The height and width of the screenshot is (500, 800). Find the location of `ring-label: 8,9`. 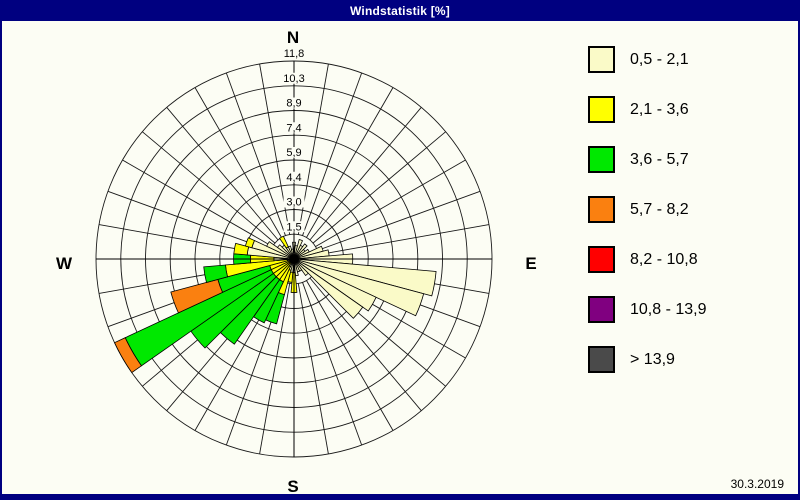

ring-label: 8,9 is located at coordinates (293, 104).